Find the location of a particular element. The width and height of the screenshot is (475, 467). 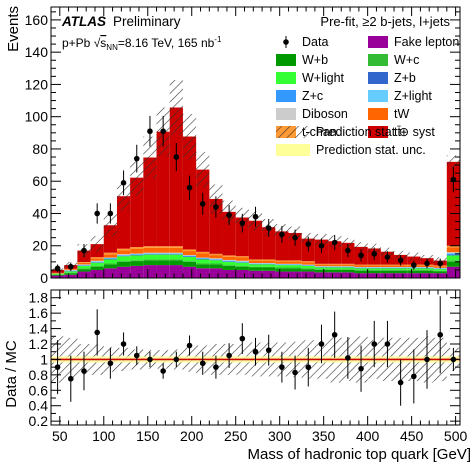

ratio-y-tick-label-1: 0.4 is located at coordinates (39, 406).